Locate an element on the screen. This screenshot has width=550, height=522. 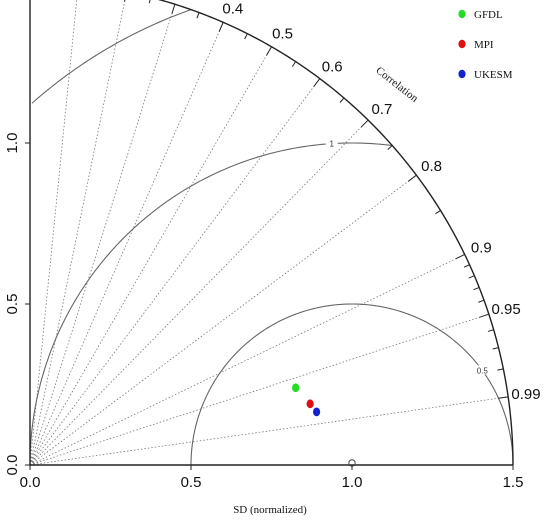
data-point-ukesm is located at coordinates (316, 412).